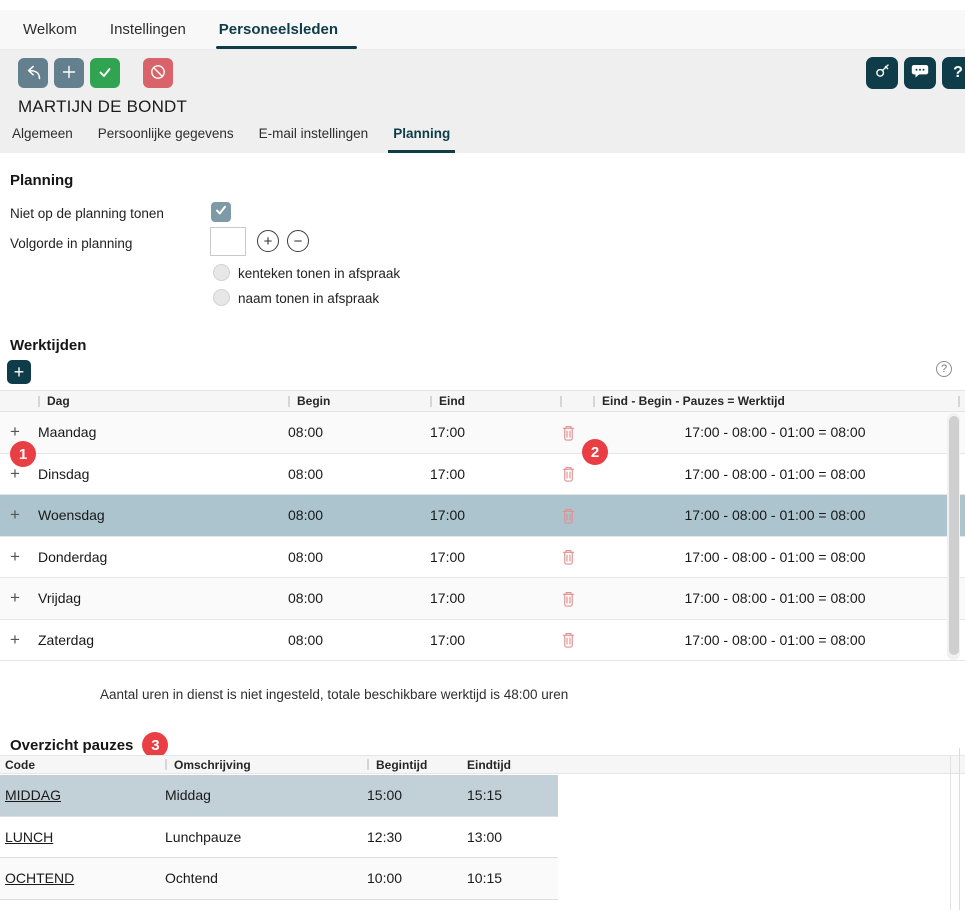 The height and width of the screenshot is (910, 965). I want to click on werktijden-section-heading: Werktijden, so click(48, 345).